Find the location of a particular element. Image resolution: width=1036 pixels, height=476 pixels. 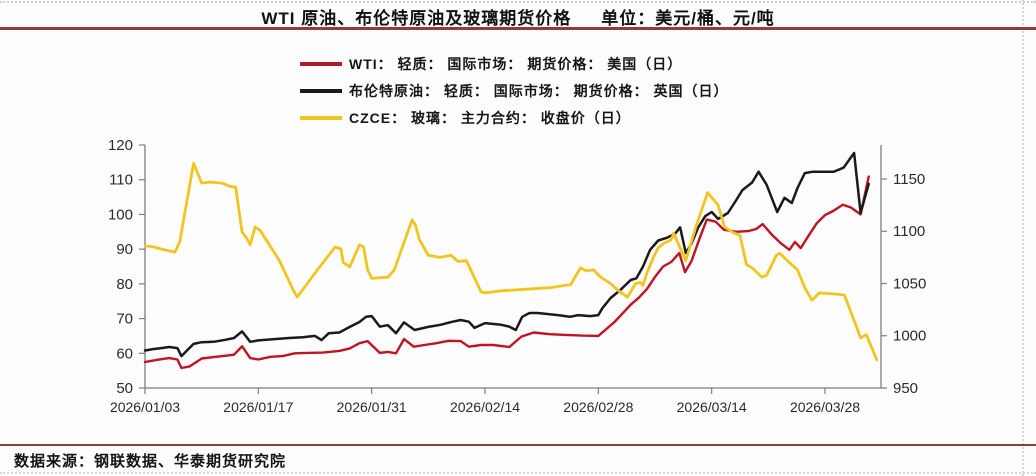

chart-title: WTI 原油、布伦特原油及玻璃期货价格 单位：美元/桶、元/吨 is located at coordinates (518, 16).